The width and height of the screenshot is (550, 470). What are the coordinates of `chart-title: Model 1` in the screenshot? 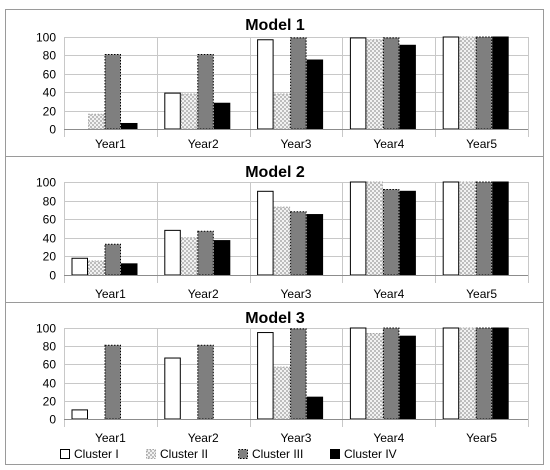 It's located at (275, 25).